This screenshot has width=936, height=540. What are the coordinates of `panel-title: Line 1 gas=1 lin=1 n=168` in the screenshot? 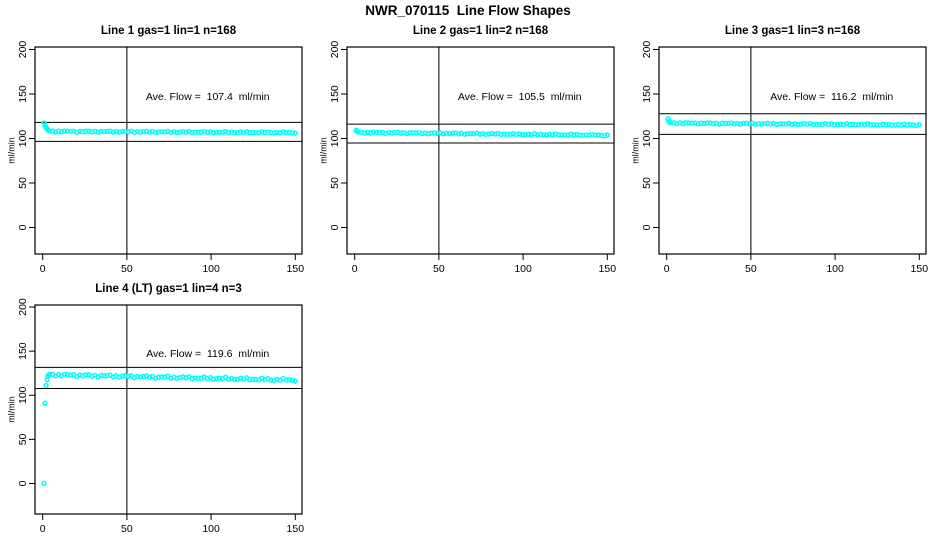 It's located at (169, 31).